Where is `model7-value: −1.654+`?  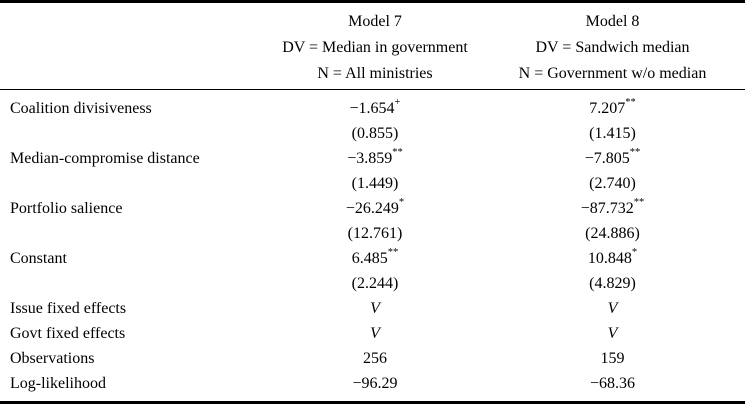
model7-value: −1.654+ is located at coordinates (375, 107).